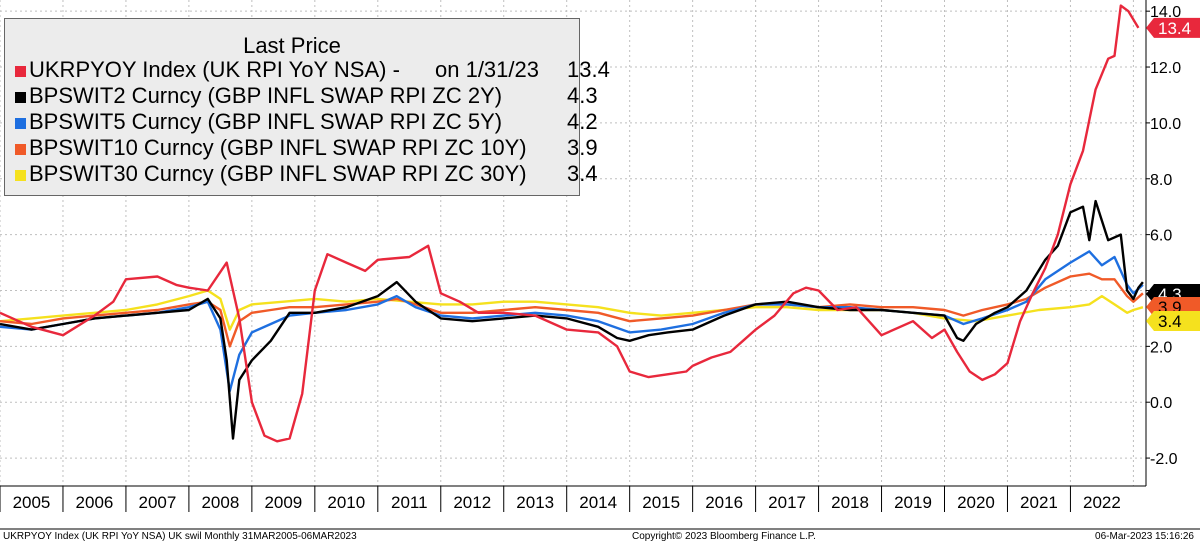  I want to click on legend-item-value: 3.4, so click(582, 173).